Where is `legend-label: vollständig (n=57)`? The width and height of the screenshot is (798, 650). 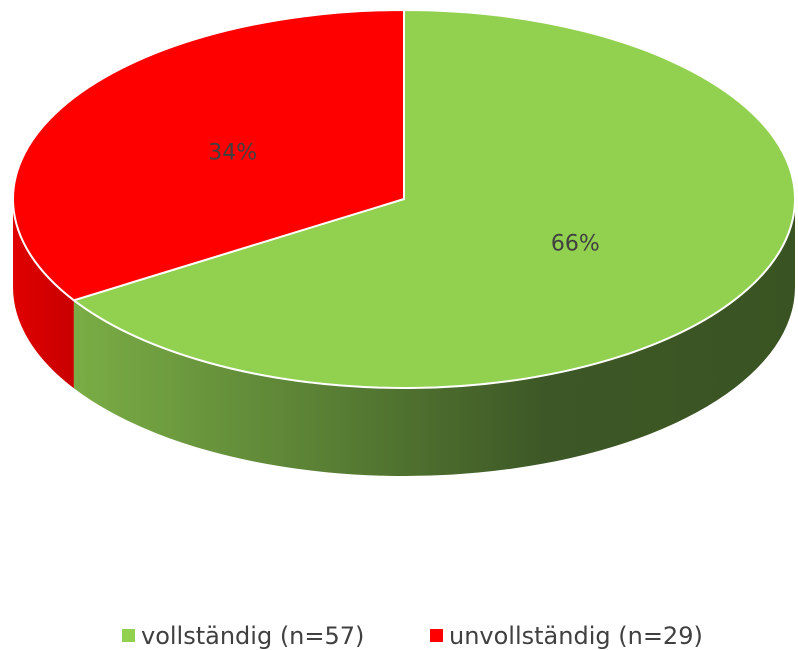
legend-label: vollständig (n=57) is located at coordinates (252, 636).